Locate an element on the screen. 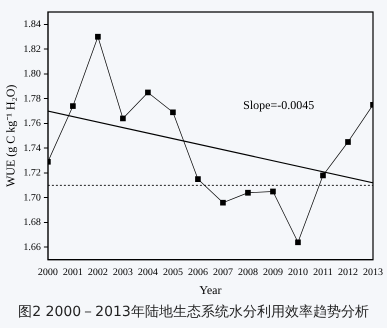  x-tick-label: 2007 is located at coordinates (222, 272).